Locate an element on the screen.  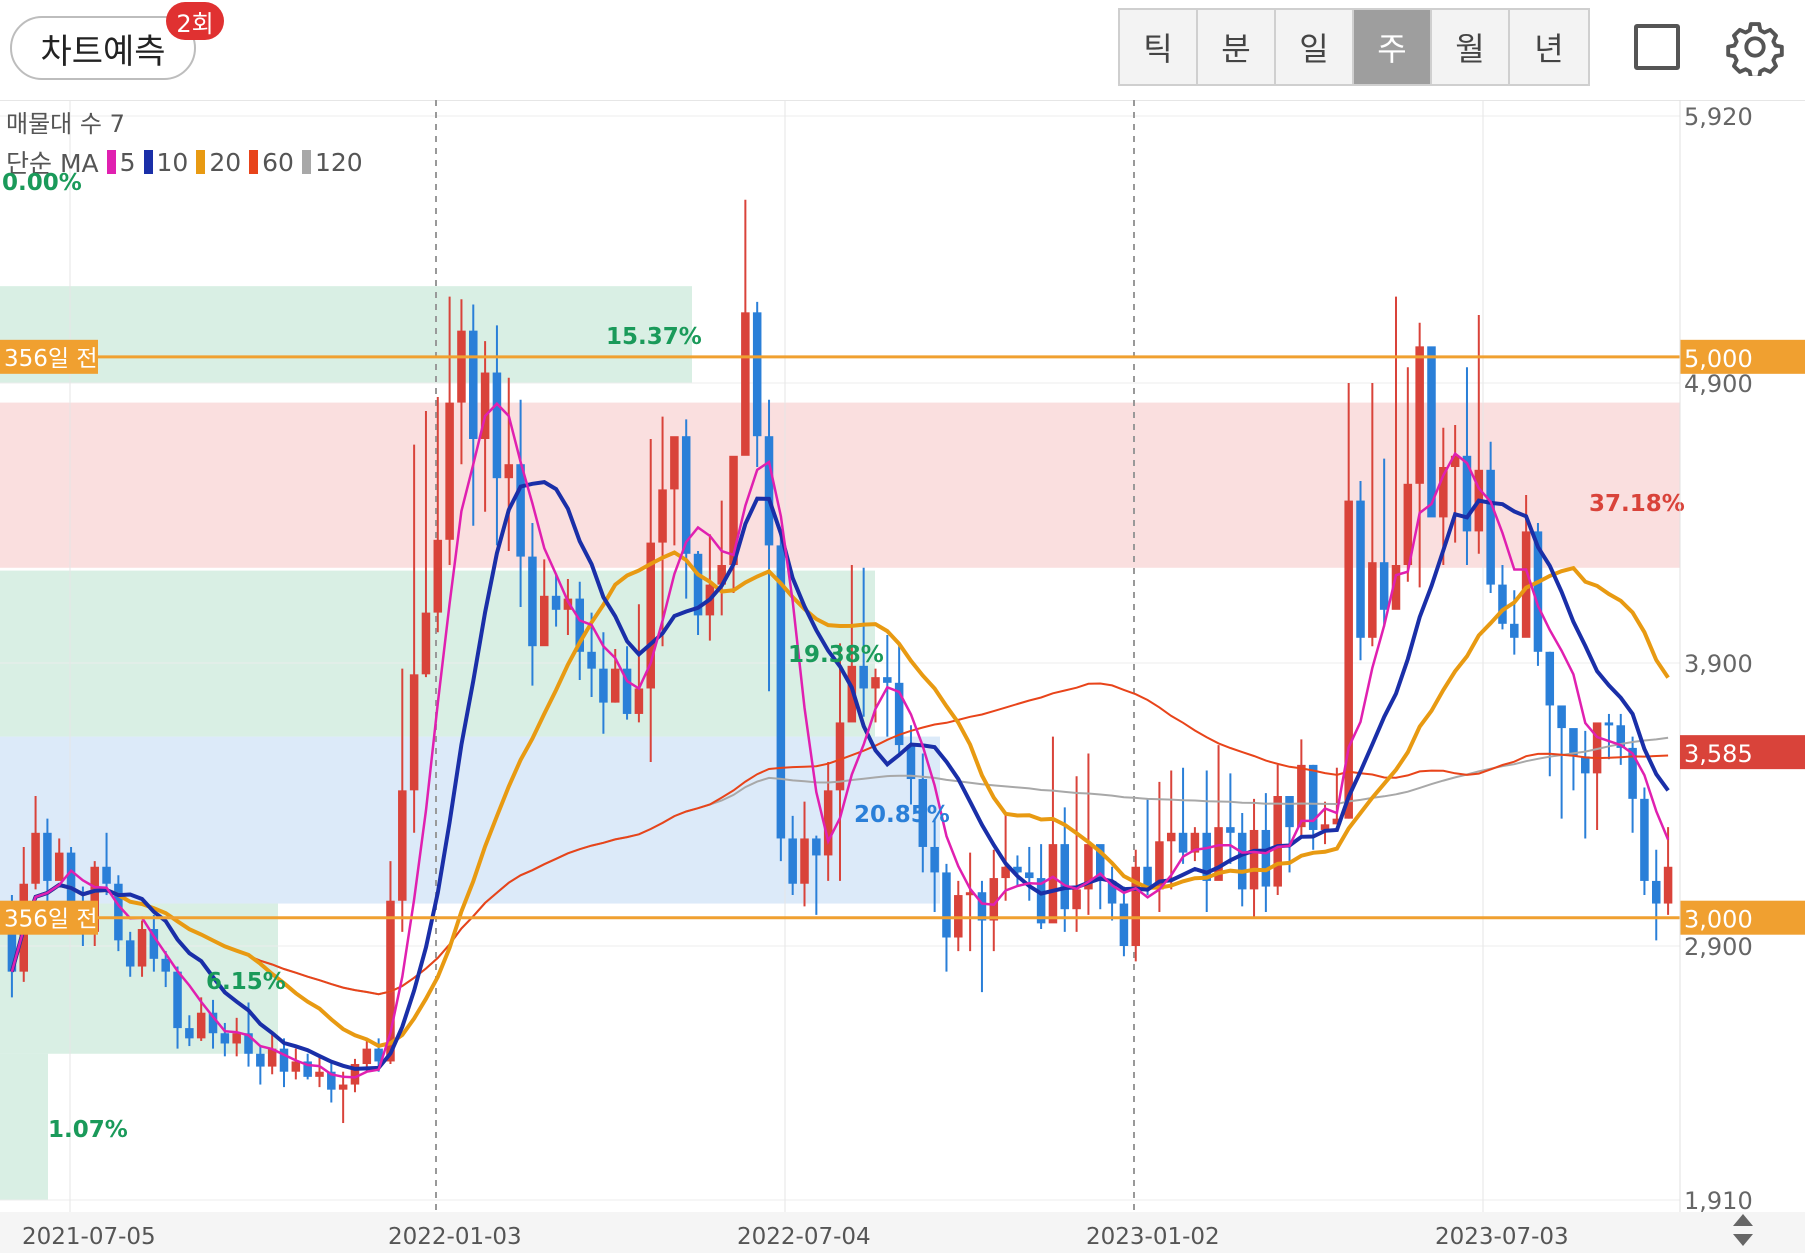
y-tick-label: 4,900 is located at coordinates (1718, 384).